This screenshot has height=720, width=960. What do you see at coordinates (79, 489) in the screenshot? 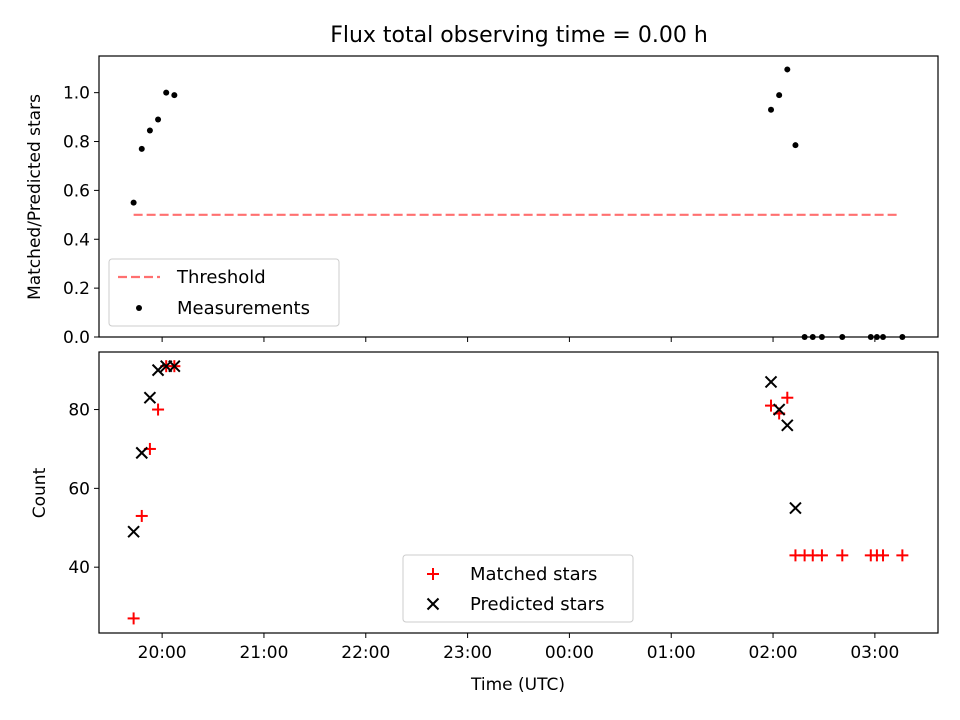
I see `bottom-y-tick-label: 60` at bounding box center [79, 489].